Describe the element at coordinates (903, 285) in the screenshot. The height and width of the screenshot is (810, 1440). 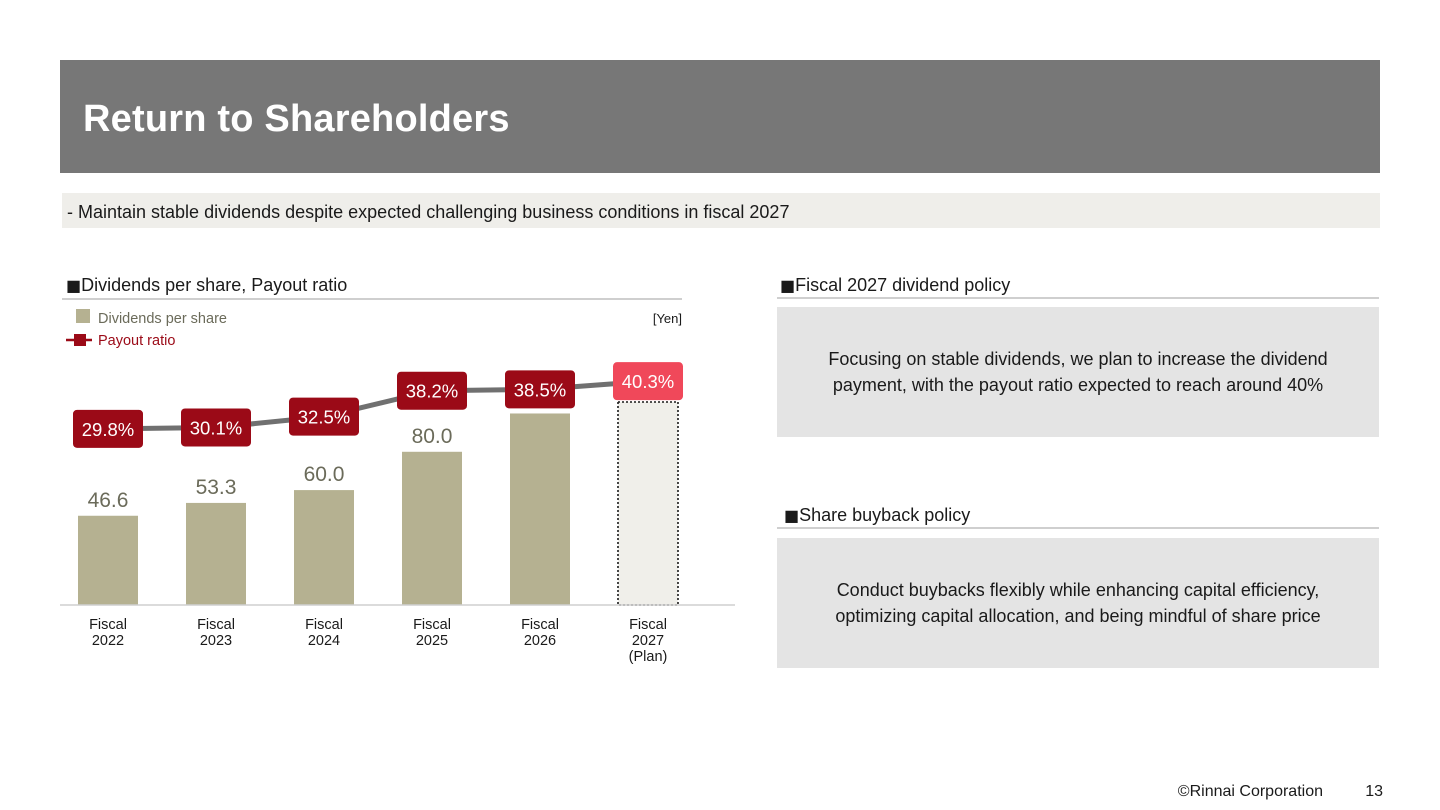
I see `dividend-policy-heading-text: Fiscal 2027 dividend policy` at that location.